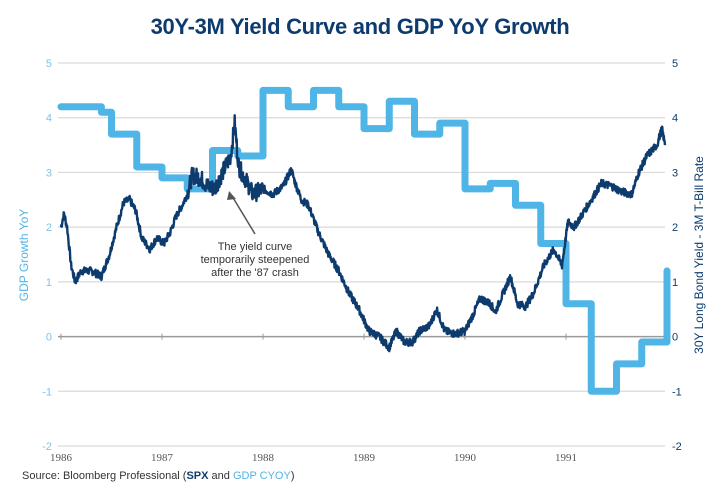  What do you see at coordinates (197, 476) in the screenshot?
I see `source-ticker-spx: SPX` at bounding box center [197, 476].